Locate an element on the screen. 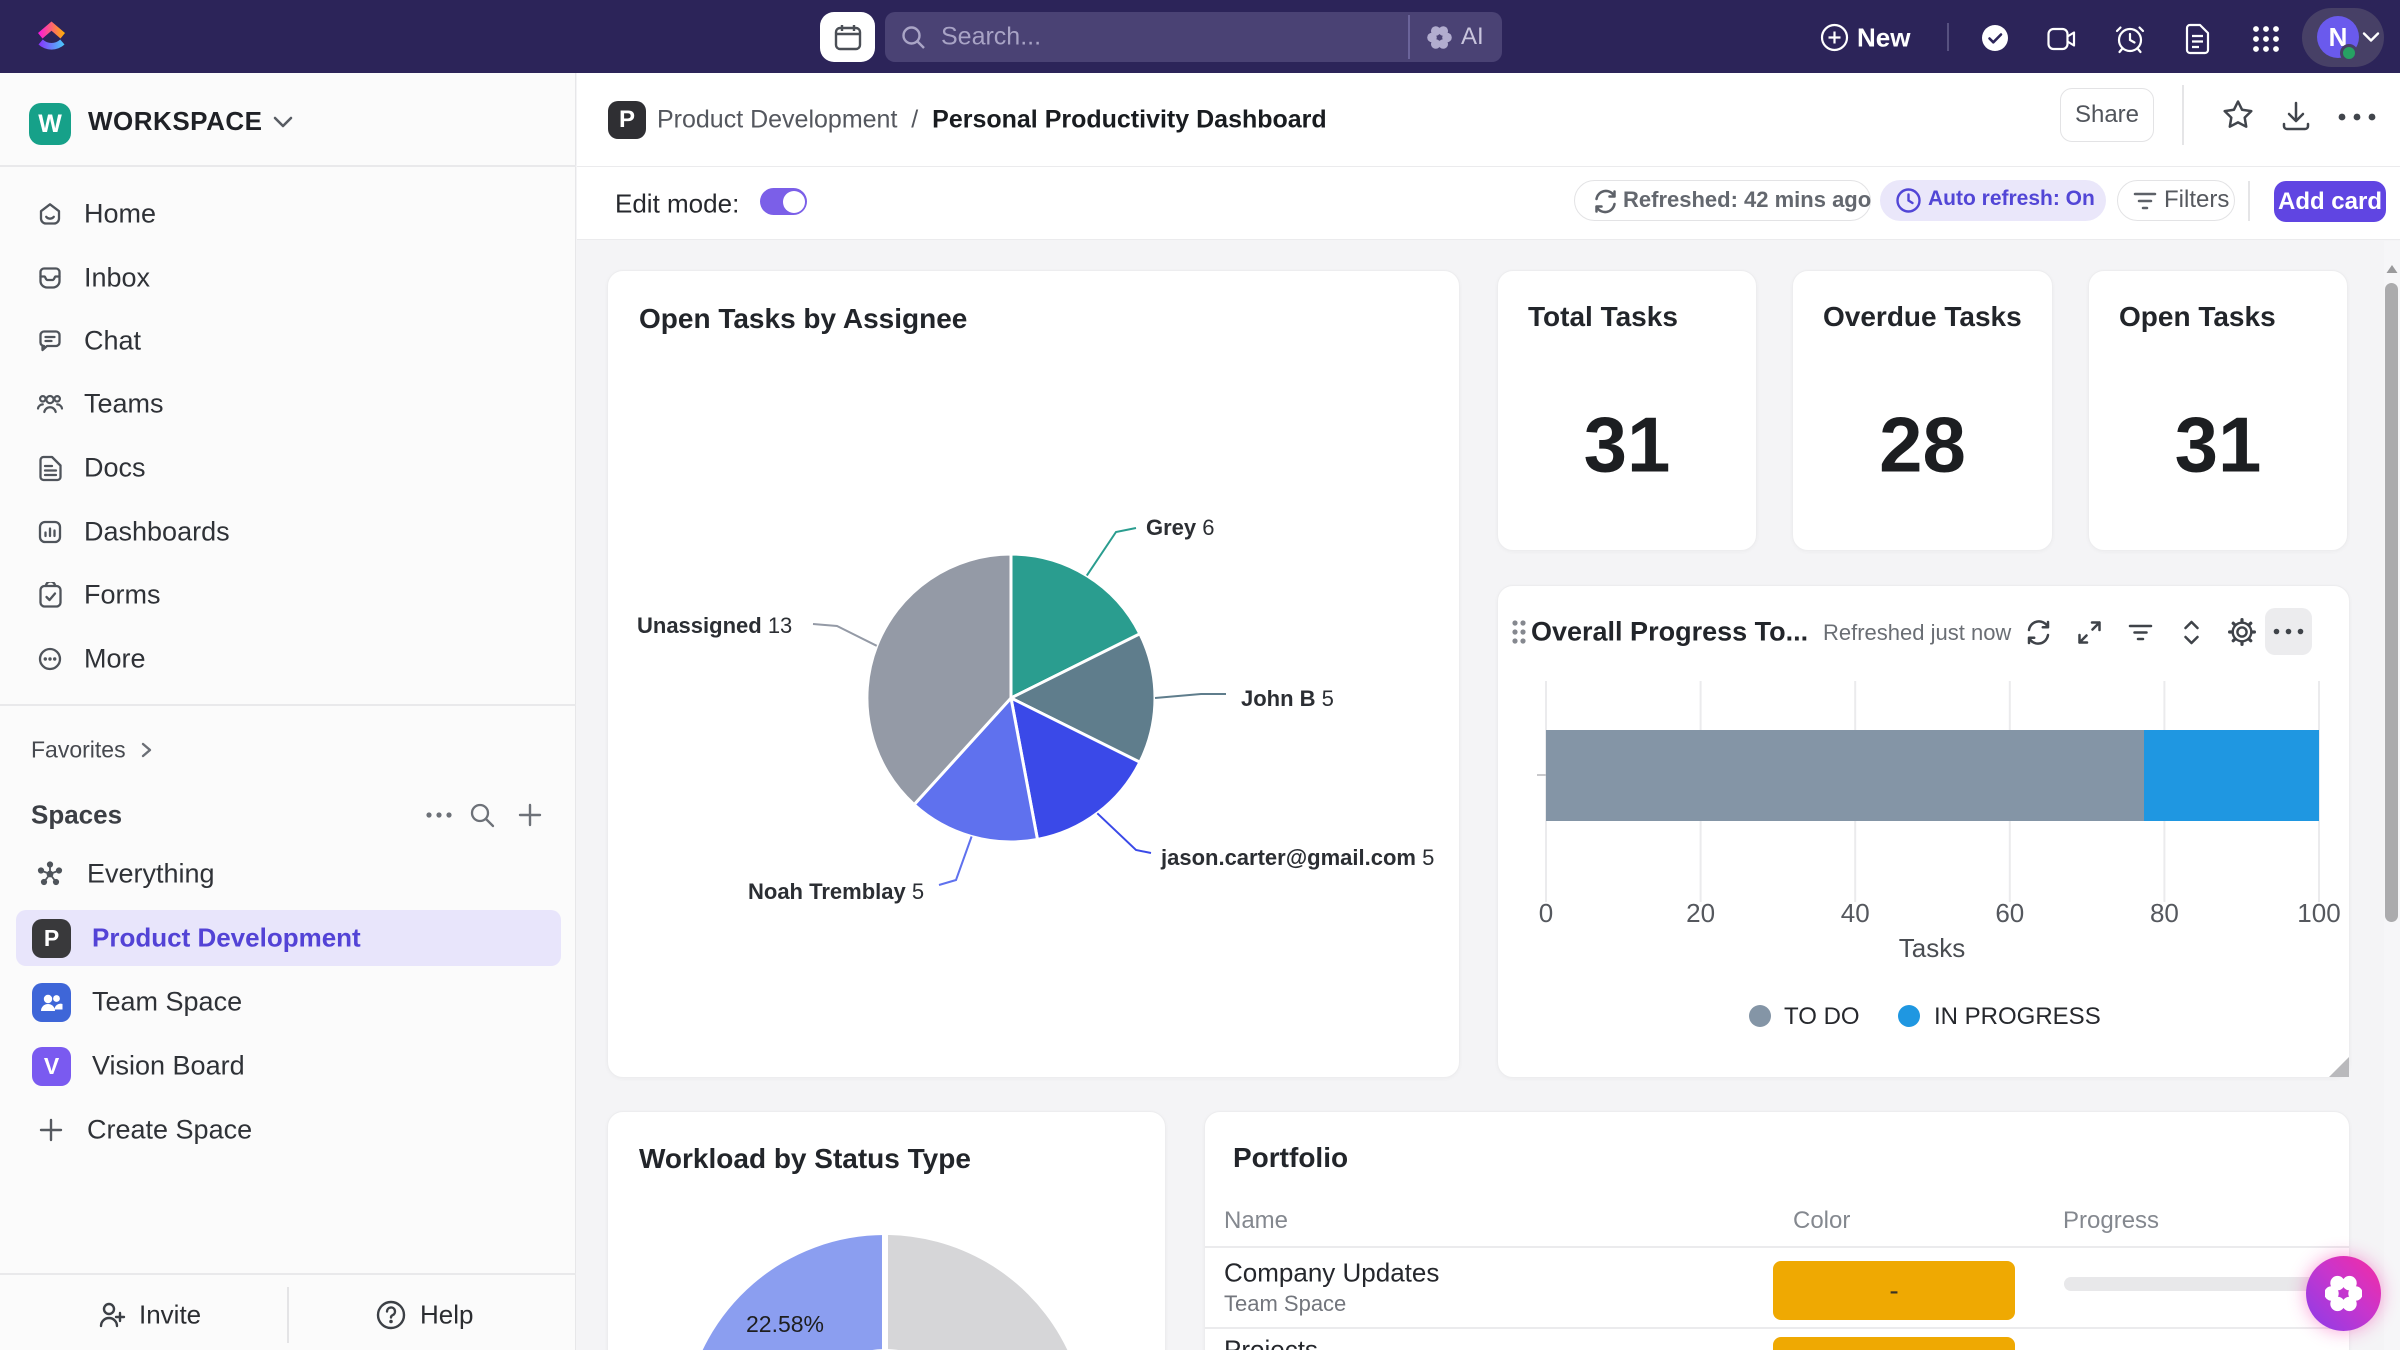  svg-text: 60 is located at coordinates (2009, 913).